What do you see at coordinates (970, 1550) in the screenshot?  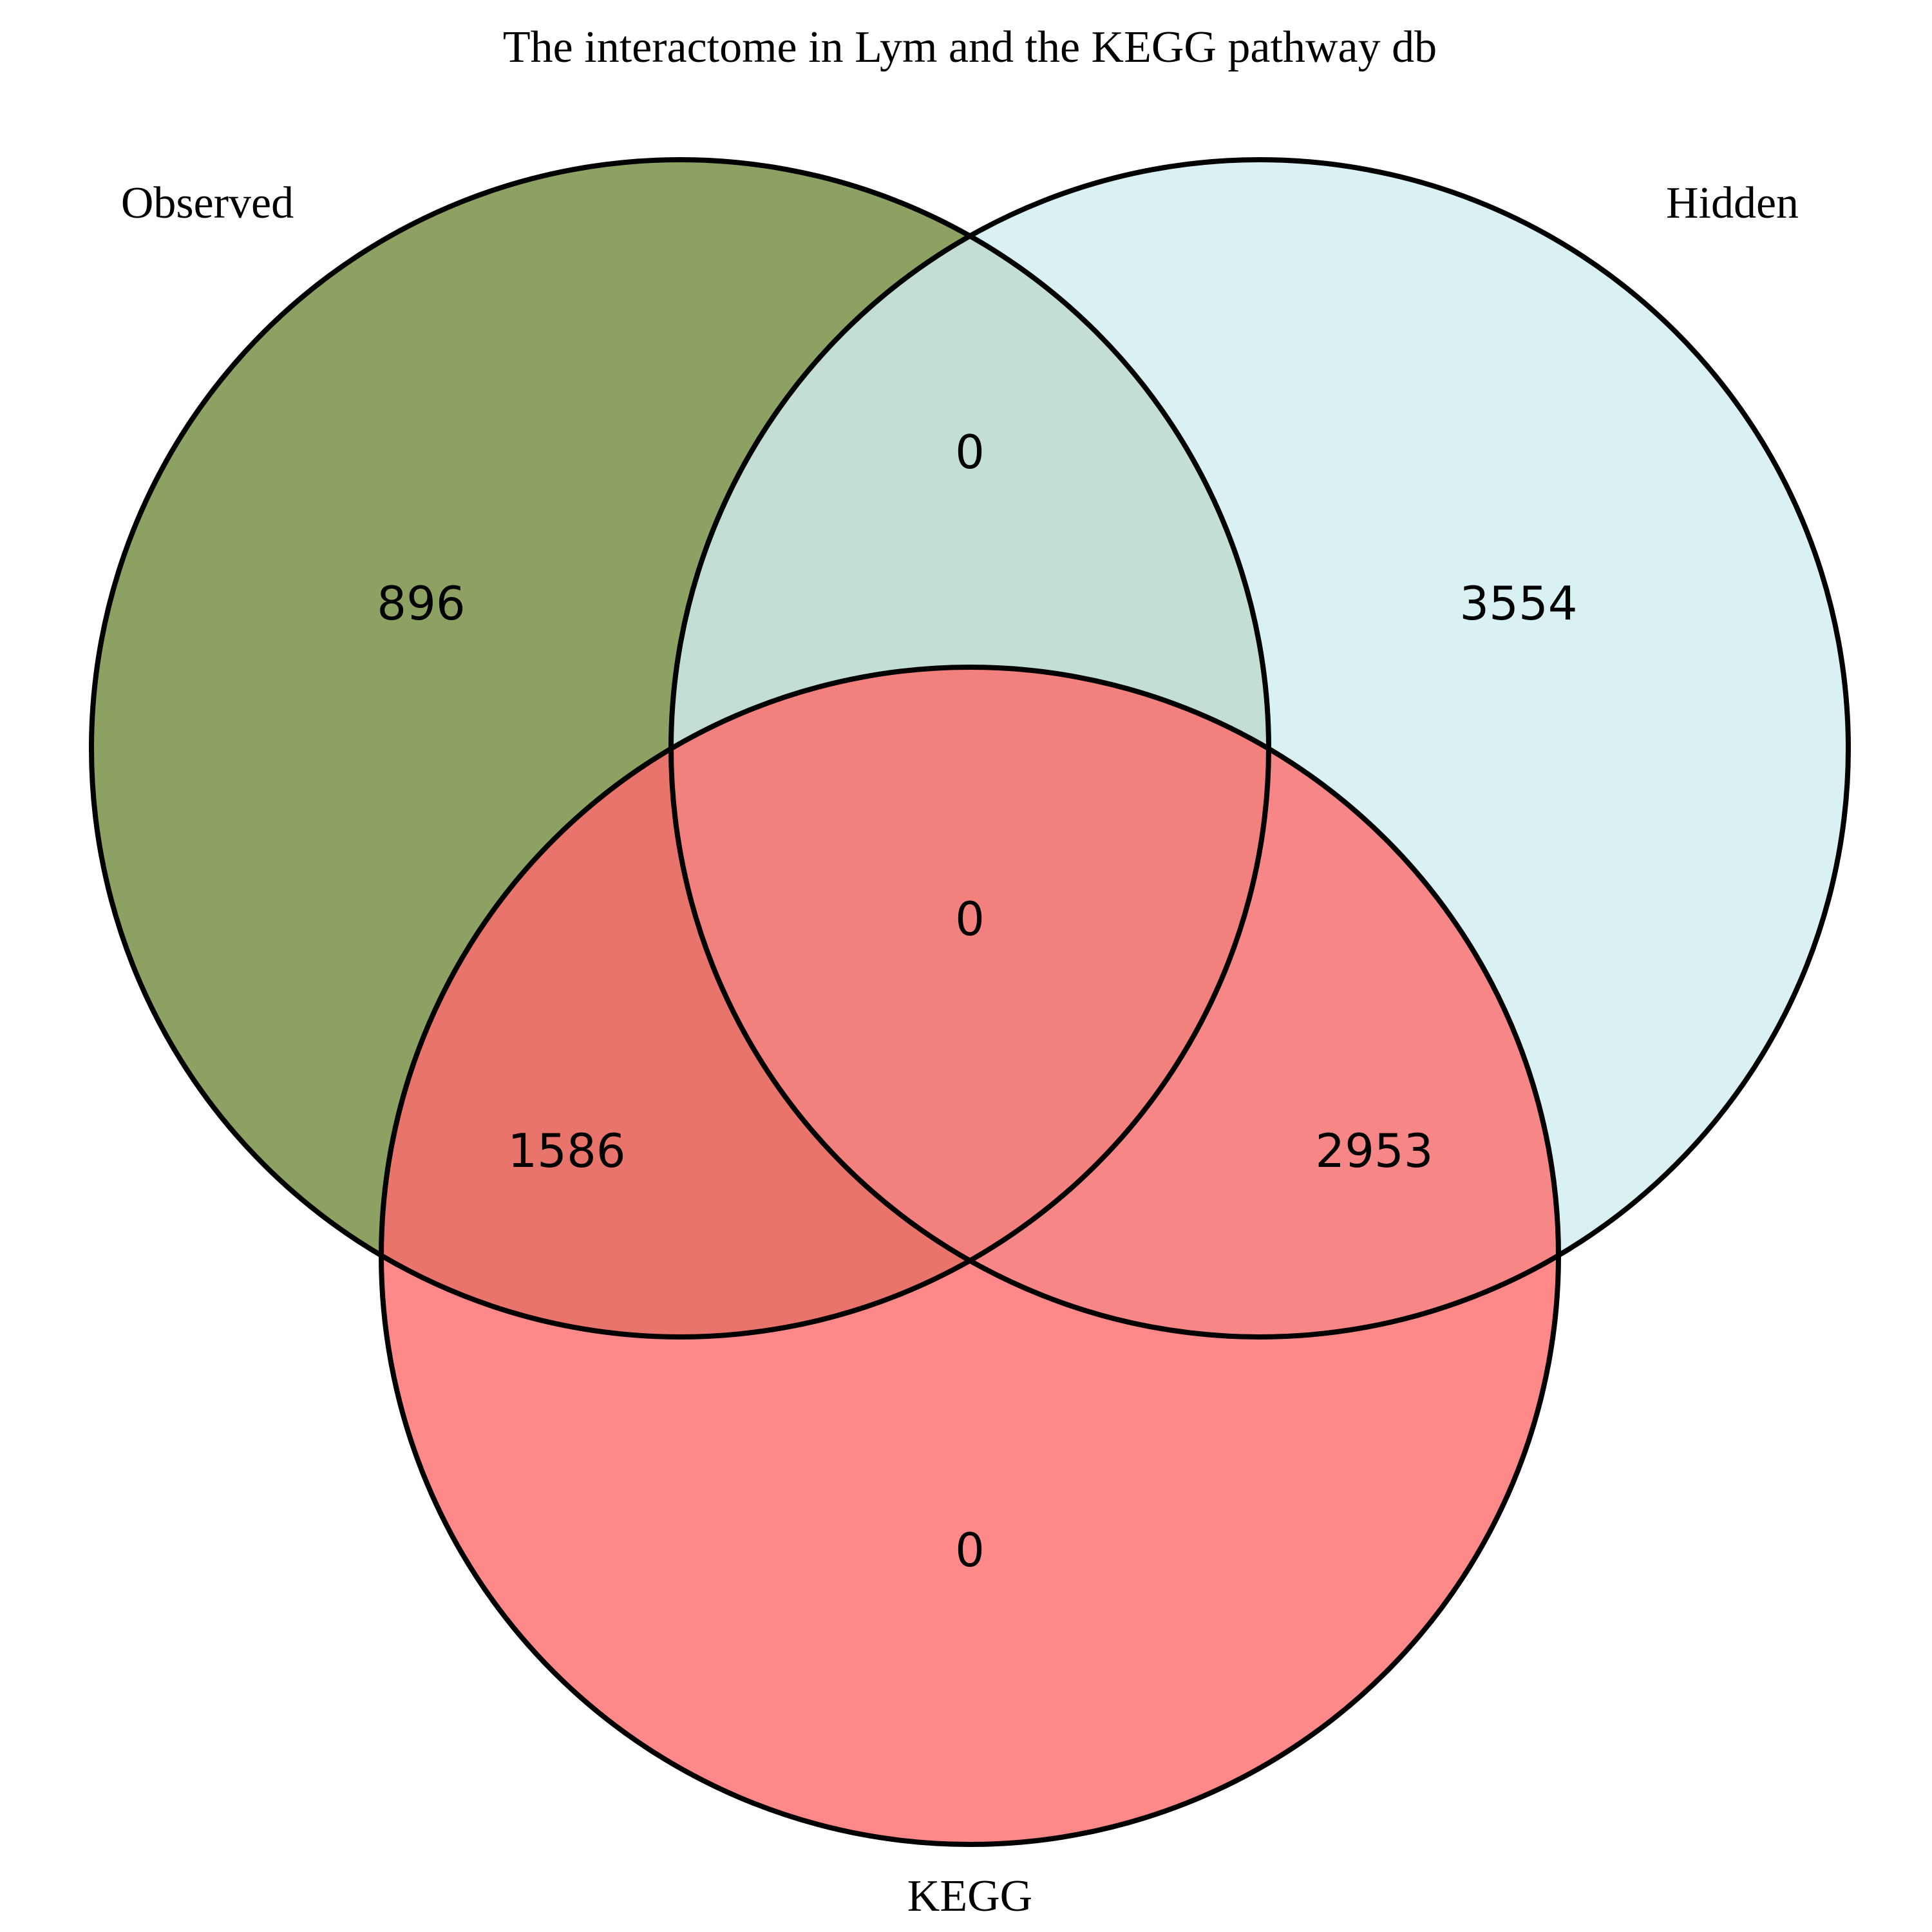 I see `count-kegg-only: 0` at bounding box center [970, 1550].